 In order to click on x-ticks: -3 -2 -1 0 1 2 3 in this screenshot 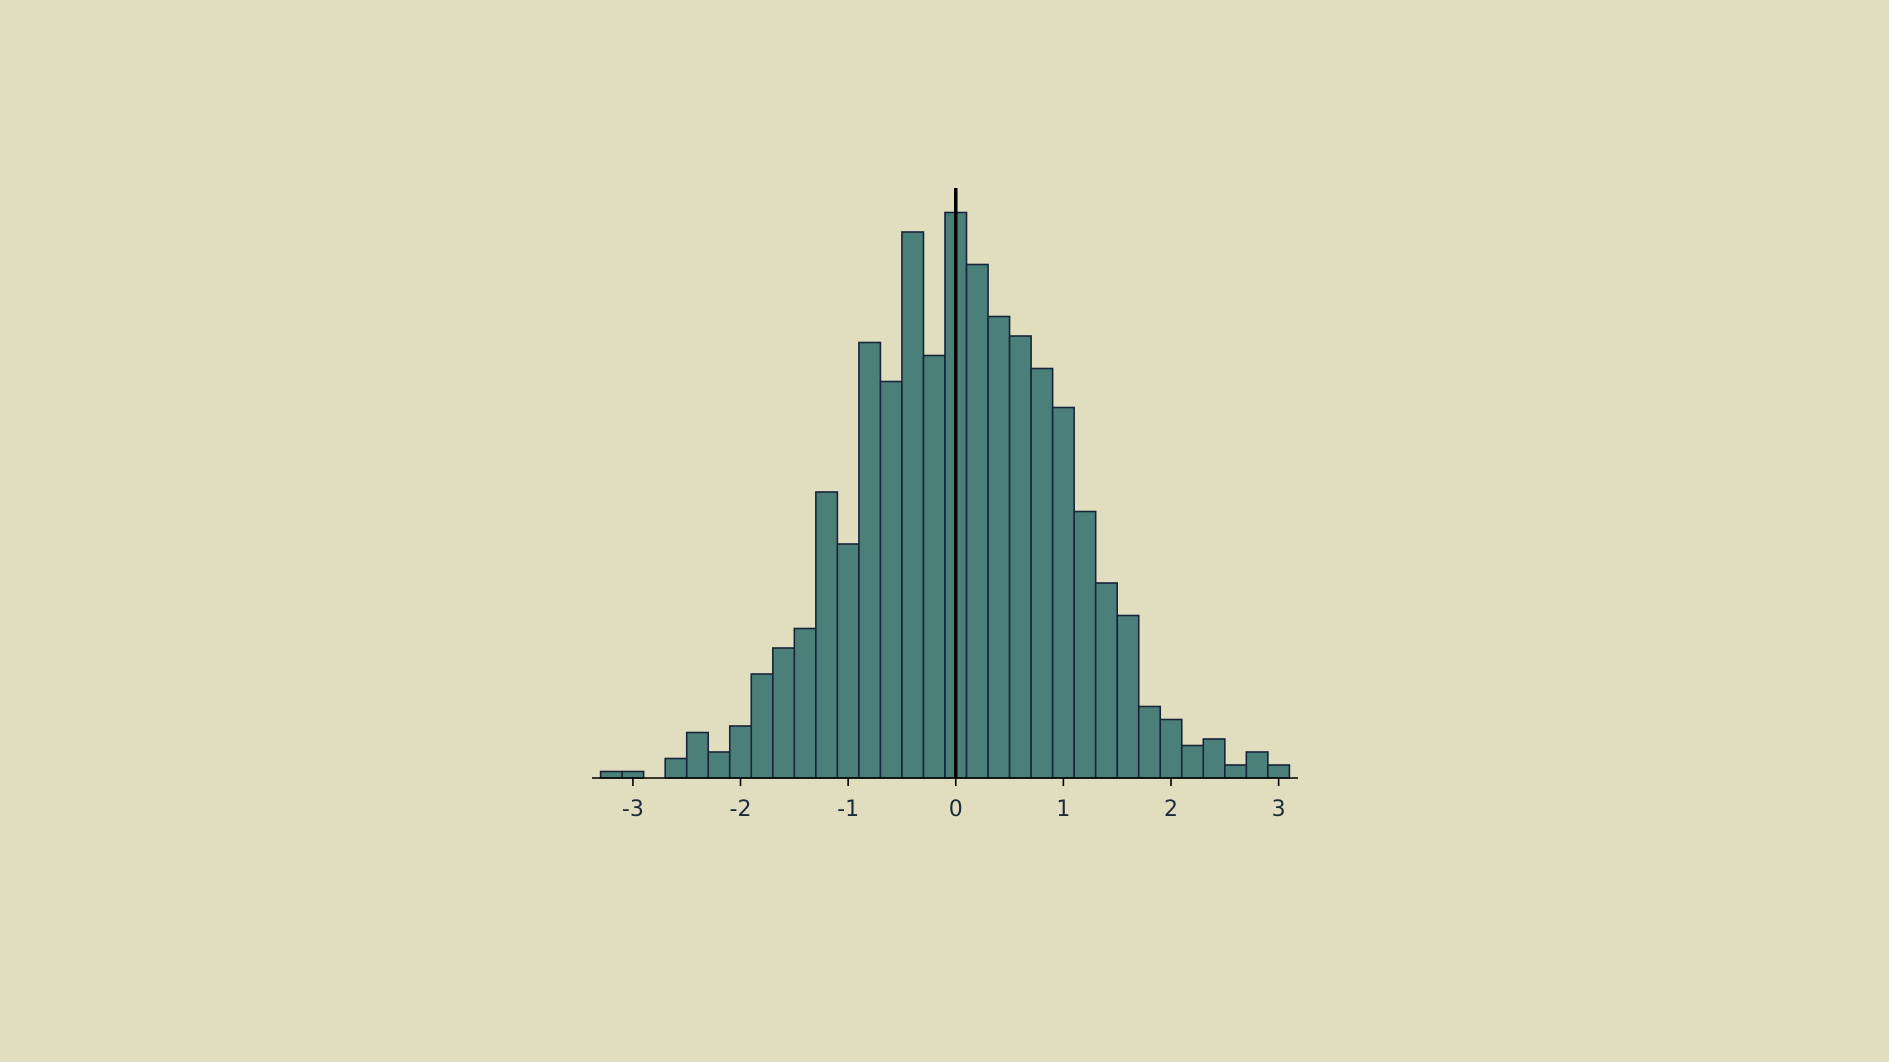, I will do `click(954, 800)`.